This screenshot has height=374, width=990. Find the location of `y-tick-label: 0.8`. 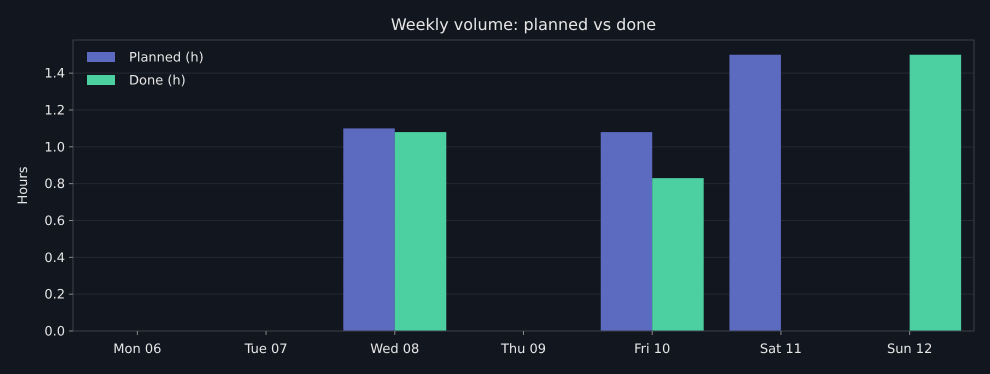

y-tick-label: 0.8 is located at coordinates (54, 184).